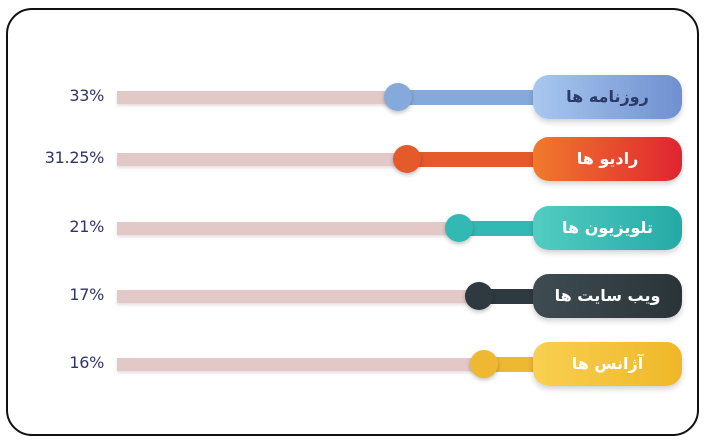 This screenshot has height=444, width=709. I want to click on category-label: تلویزیون ها, so click(607, 227).